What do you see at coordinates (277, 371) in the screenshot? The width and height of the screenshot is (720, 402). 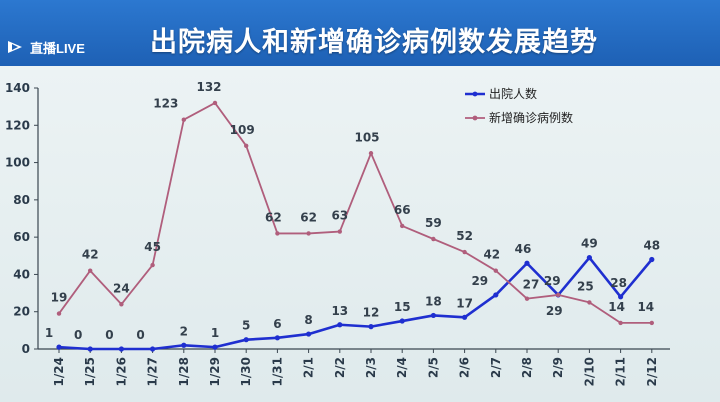 I see `x-tick-label: 1/31` at bounding box center [277, 371].